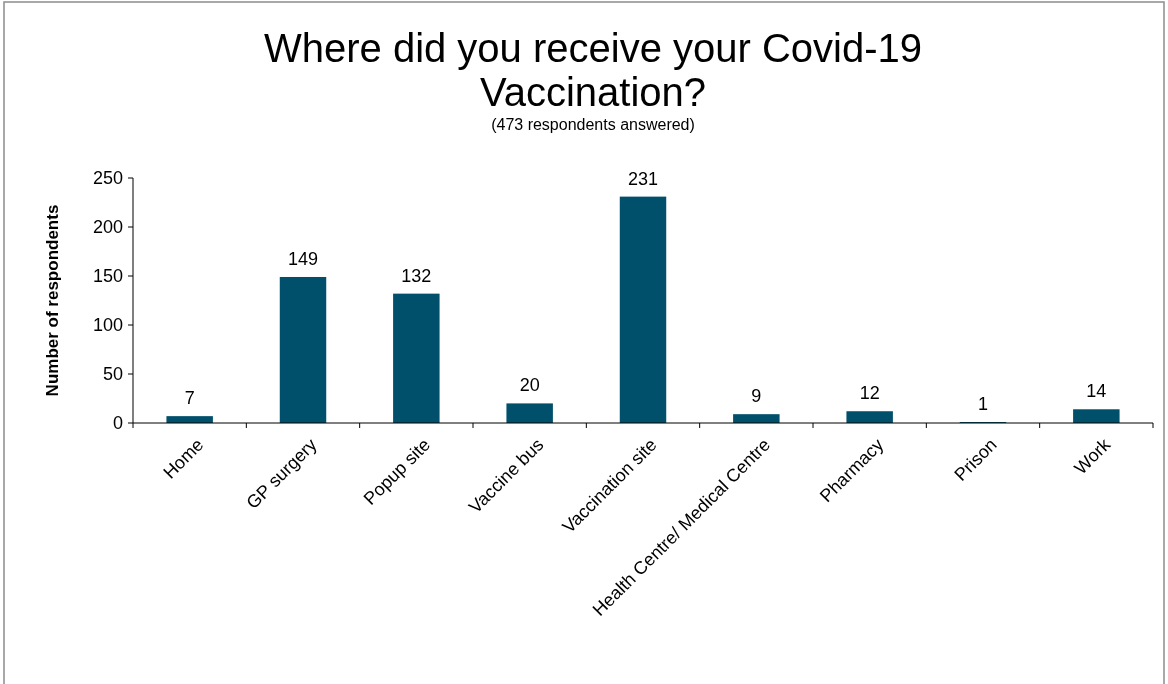 Image resolution: width=1168 pixels, height=684 pixels. I want to click on chart-subtitle: (473 respondents answered), so click(593, 124).